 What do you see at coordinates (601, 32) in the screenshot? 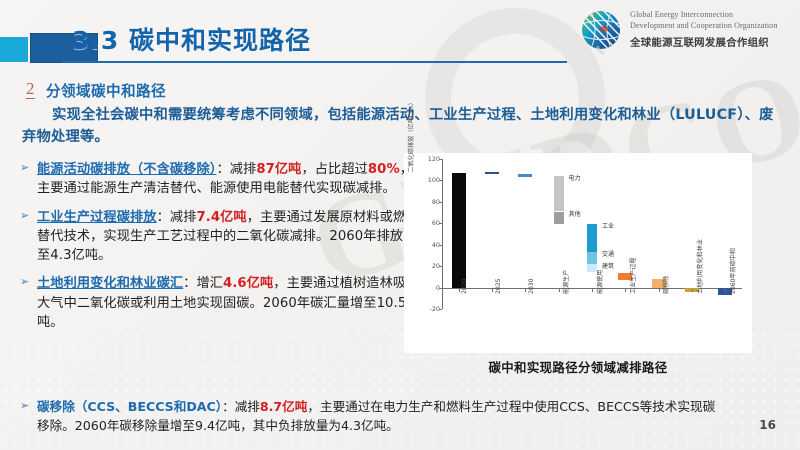
I see `globe-icon` at bounding box center [601, 32].